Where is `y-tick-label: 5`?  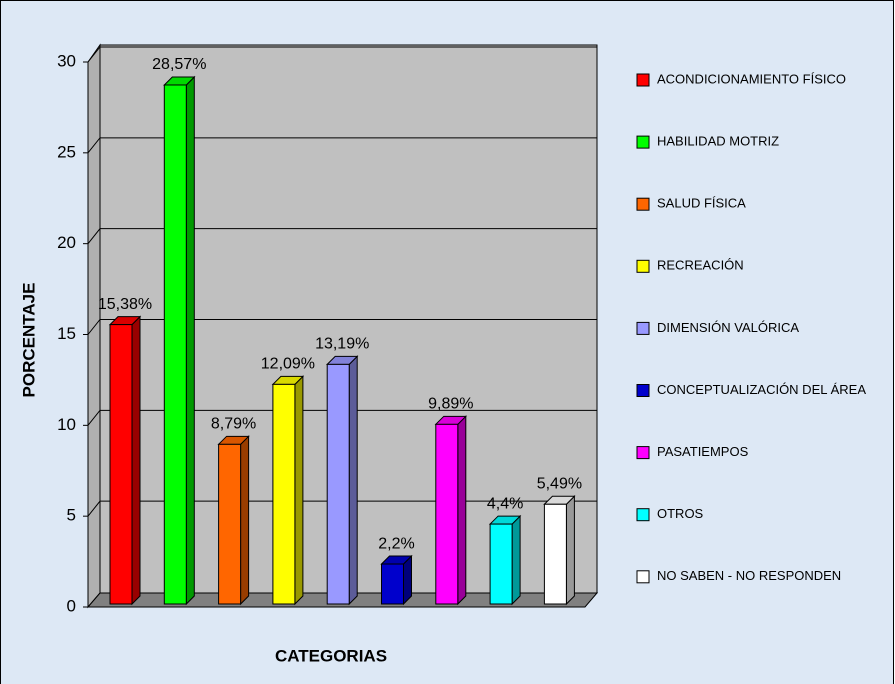 y-tick-label: 5 is located at coordinates (71, 515).